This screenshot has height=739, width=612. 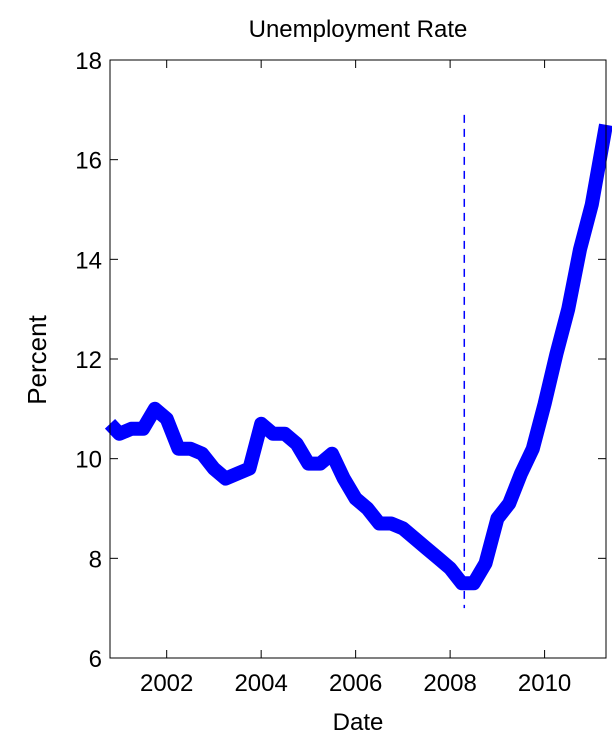 I want to click on x-tick-label: 2004, so click(x=260, y=683).